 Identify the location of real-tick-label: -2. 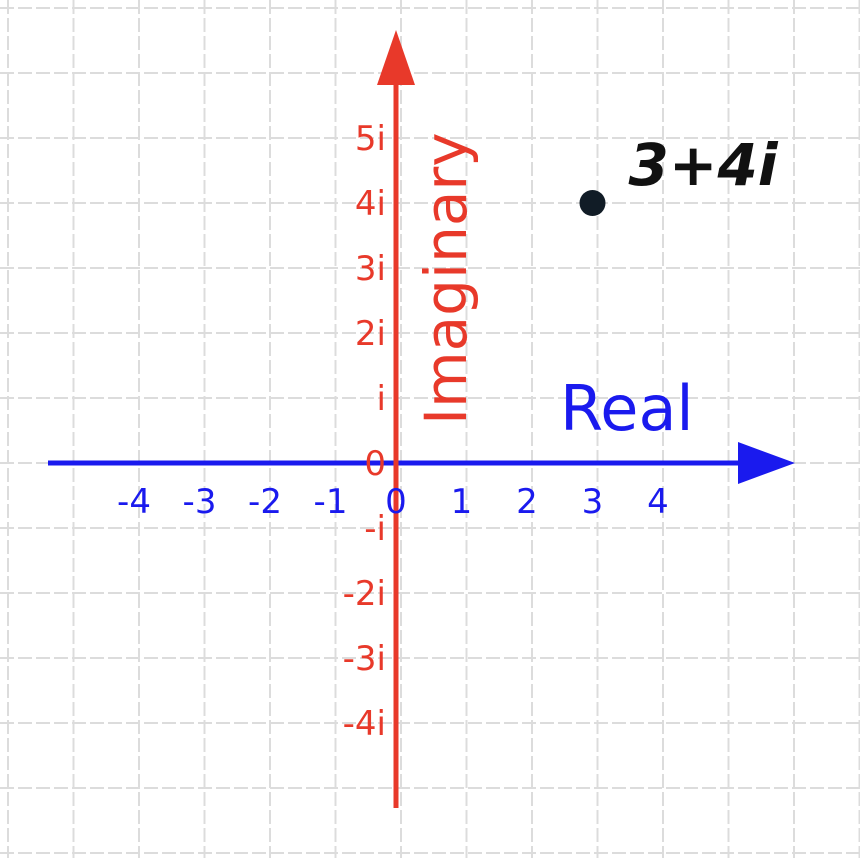
(265, 502).